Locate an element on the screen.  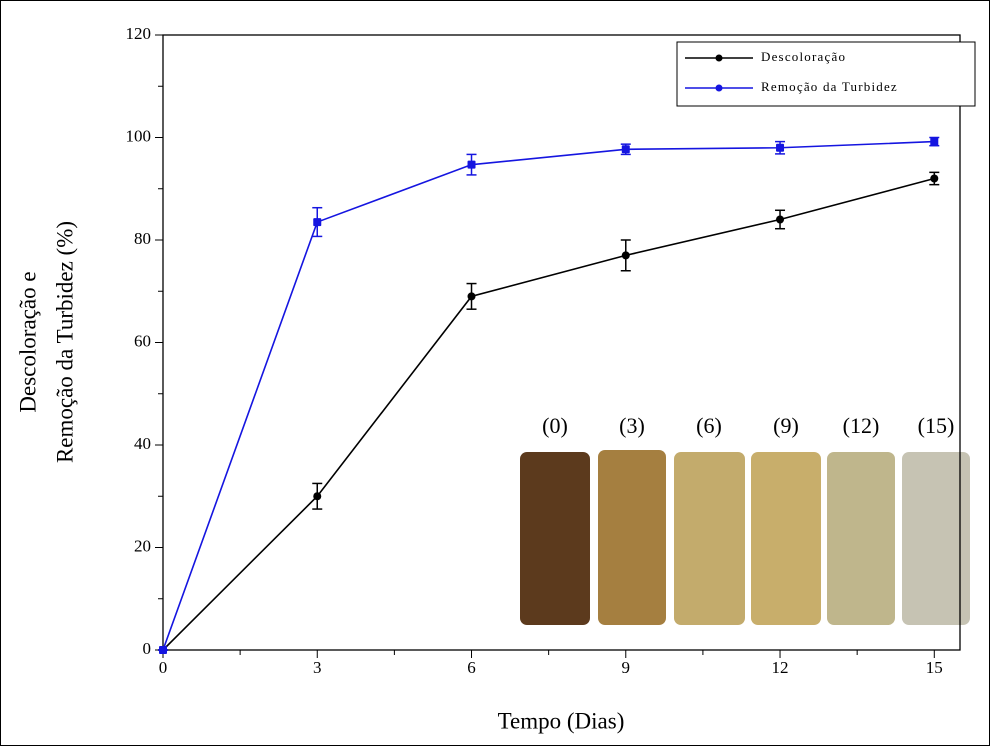
y-tick-label: 20 is located at coordinates (142, 545).